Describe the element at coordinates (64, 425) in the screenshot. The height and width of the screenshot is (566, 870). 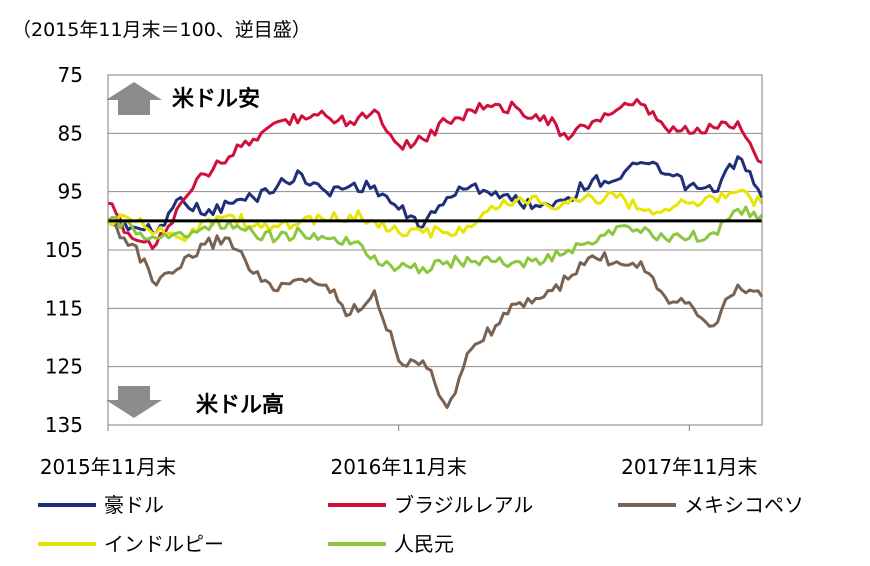
I see `y-tick-label: 135` at that location.